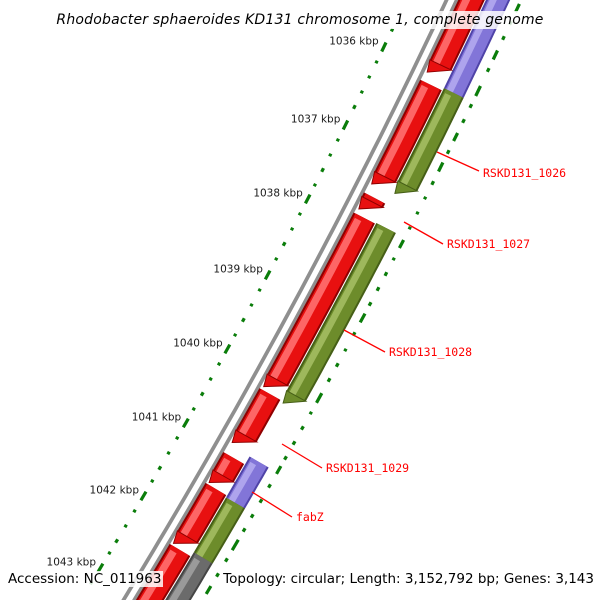 The width and height of the screenshot is (600, 600). What do you see at coordinates (115, 491) in the screenshot?
I see `ruler-label: 1042 kbp` at bounding box center [115, 491].